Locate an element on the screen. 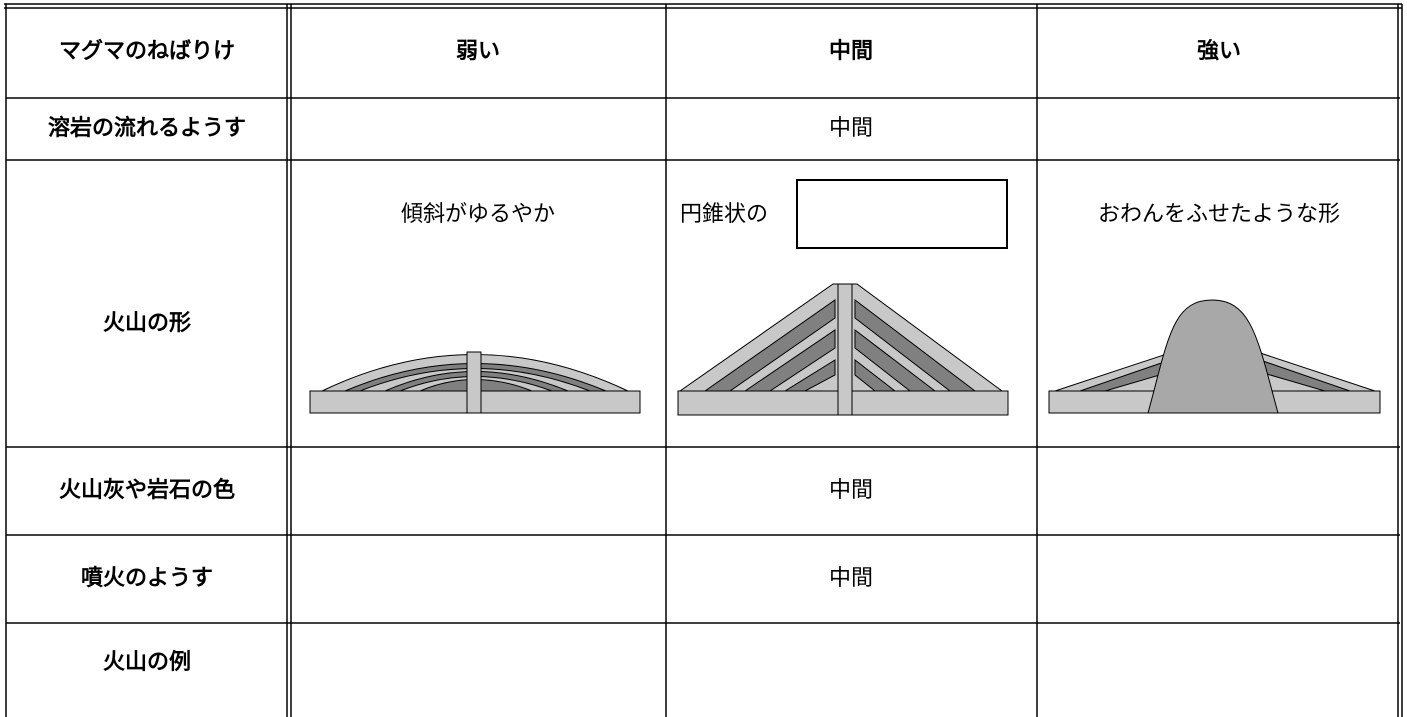 Image resolution: width=1407 pixels, height=717 pixels. answer-box is located at coordinates (902, 214).